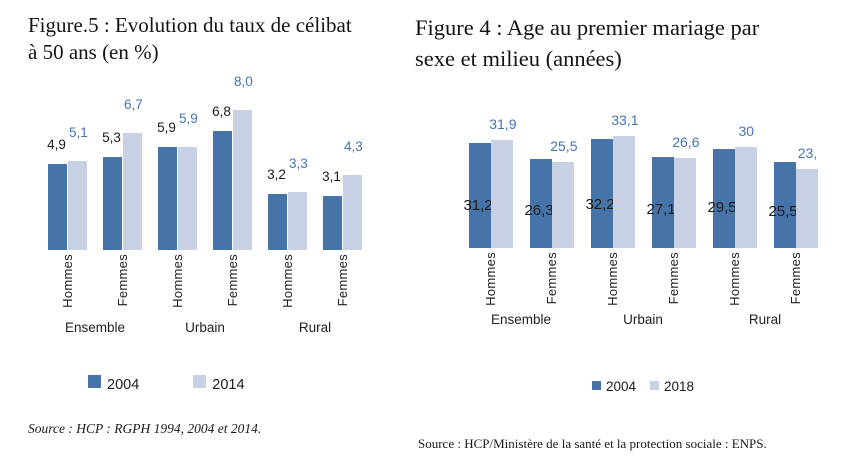 The image size is (853, 470). I want to click on bar-pair: 3,2 3,3, so click(287, 203).